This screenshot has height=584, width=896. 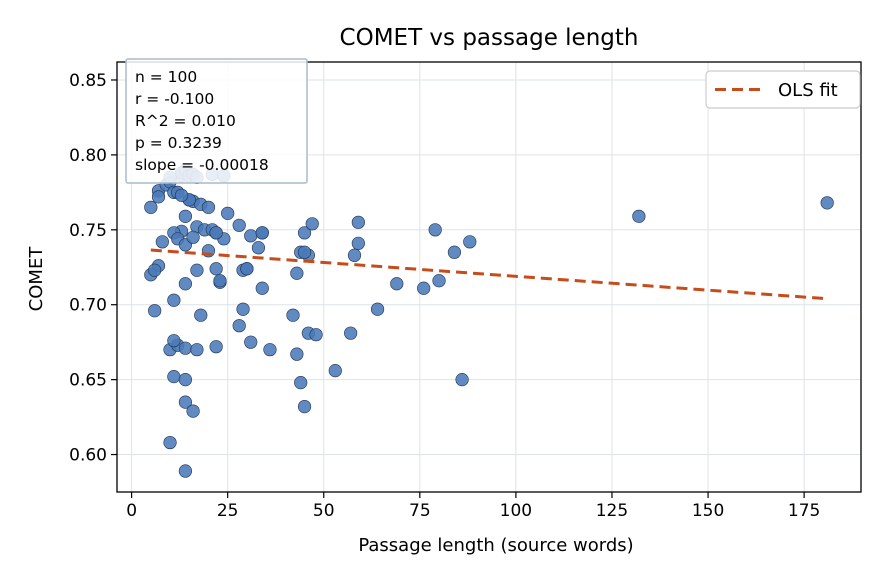 What do you see at coordinates (489, 38) in the screenshot?
I see `chart-title: COMET vs passage length` at bounding box center [489, 38].